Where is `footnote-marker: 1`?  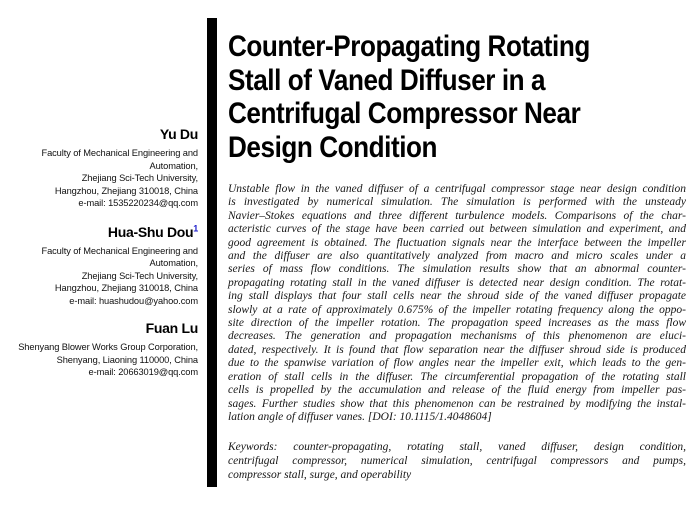 footnote-marker: 1 is located at coordinates (195, 227).